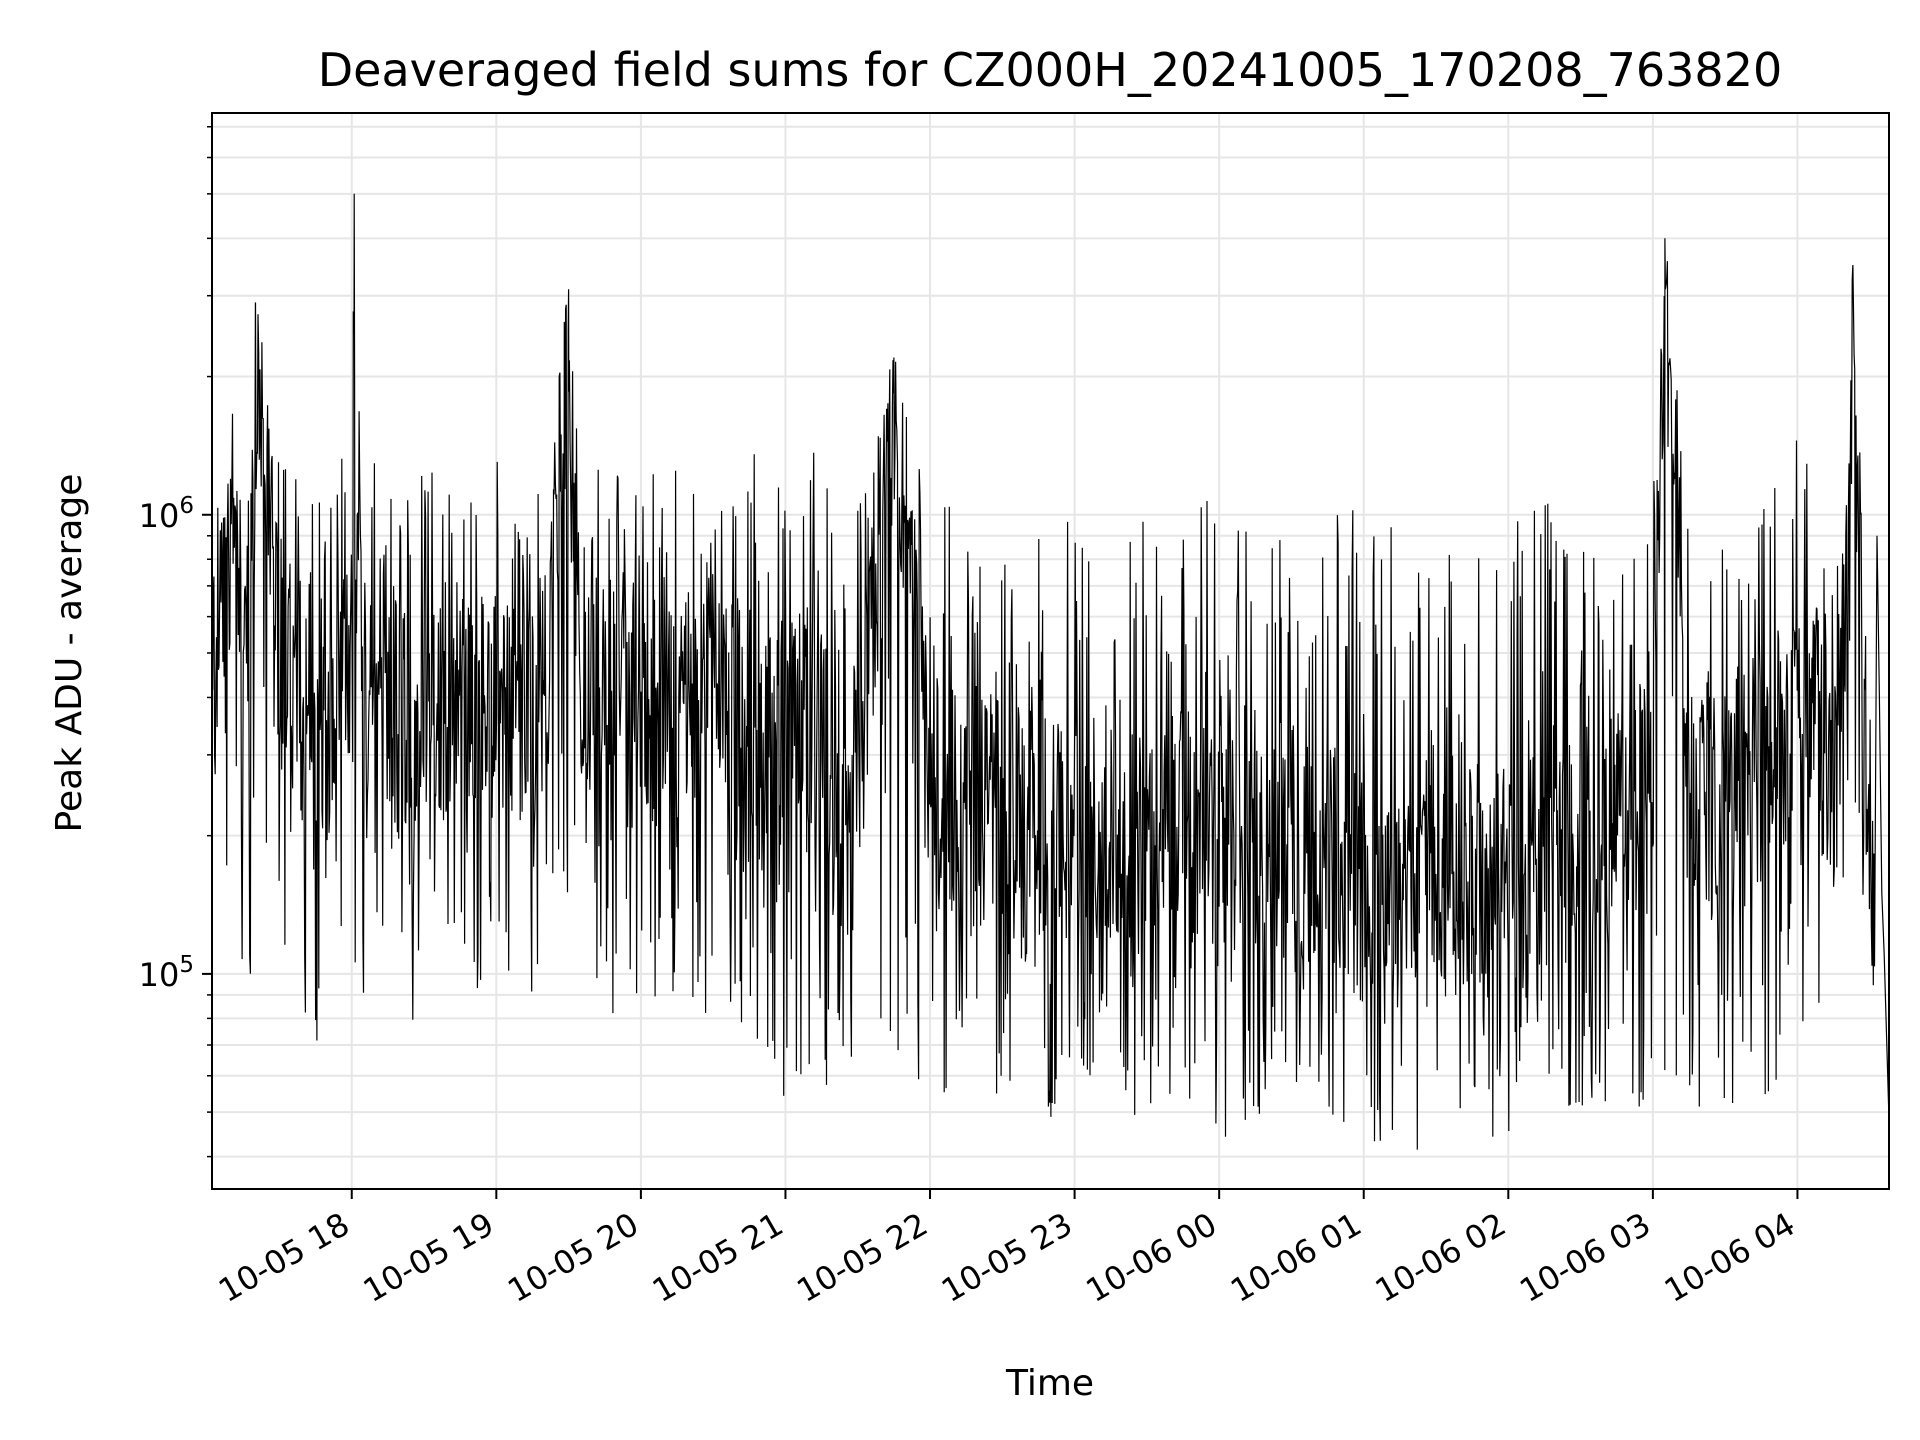 The height and width of the screenshot is (1440, 1920). I want to click on y-tick-label: 10⁶, so click(166, 514).